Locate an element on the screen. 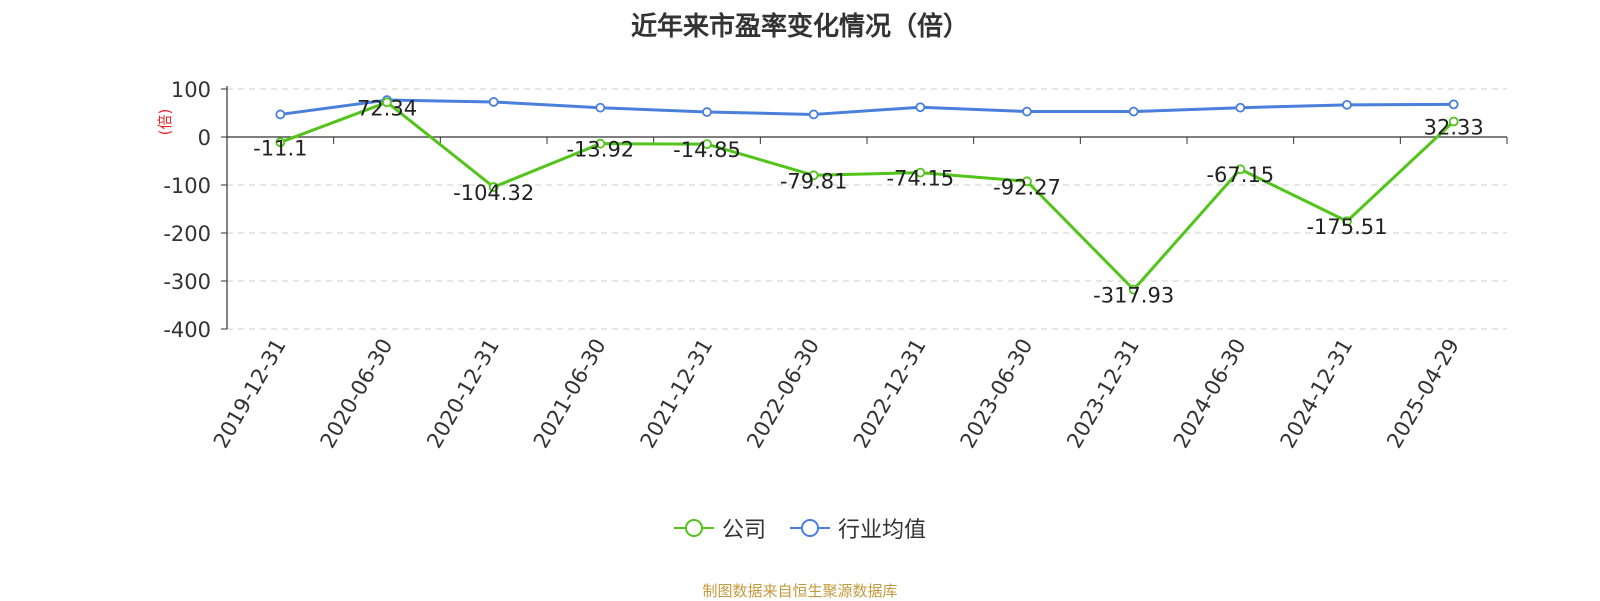 The width and height of the screenshot is (1600, 601). data-label: -11.1 is located at coordinates (280, 148).